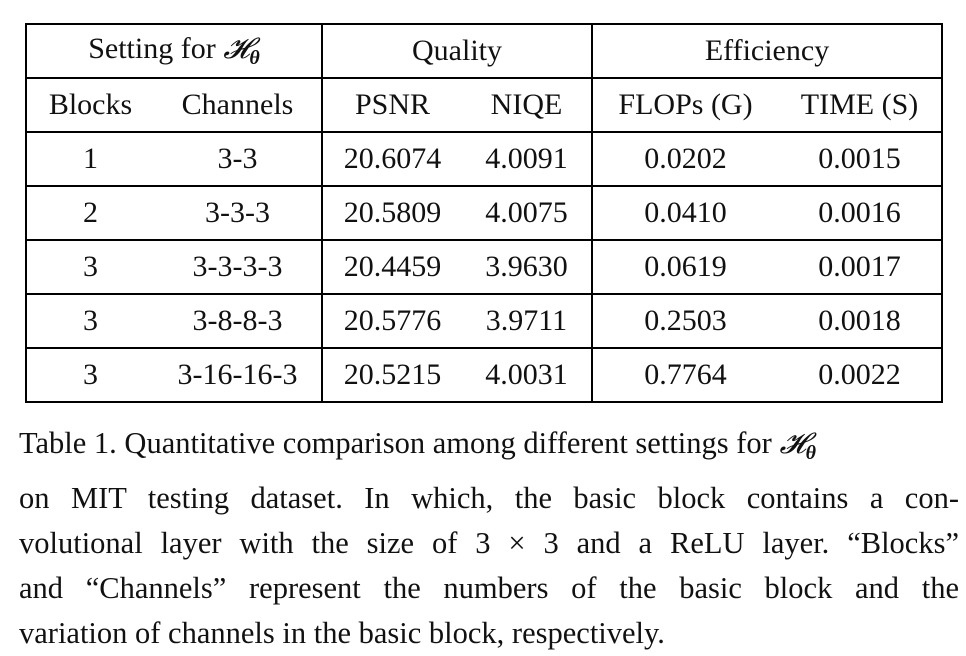  I want to click on group-header-efficiency: Efficiency, so click(767, 51).